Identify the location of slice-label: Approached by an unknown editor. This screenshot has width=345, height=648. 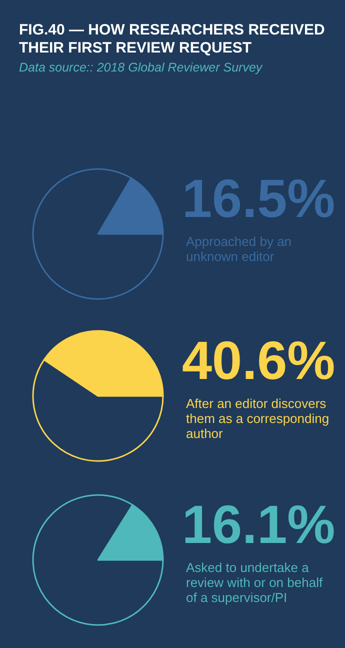
(241, 249).